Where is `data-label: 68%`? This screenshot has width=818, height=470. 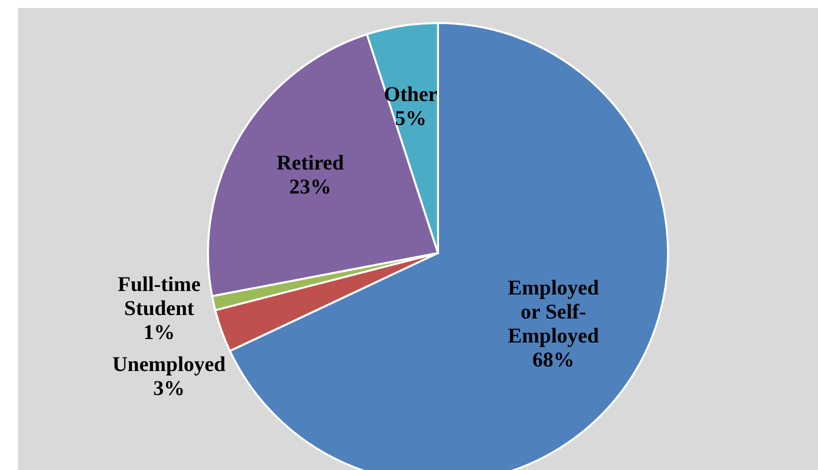 data-label: 68% is located at coordinates (553, 359).